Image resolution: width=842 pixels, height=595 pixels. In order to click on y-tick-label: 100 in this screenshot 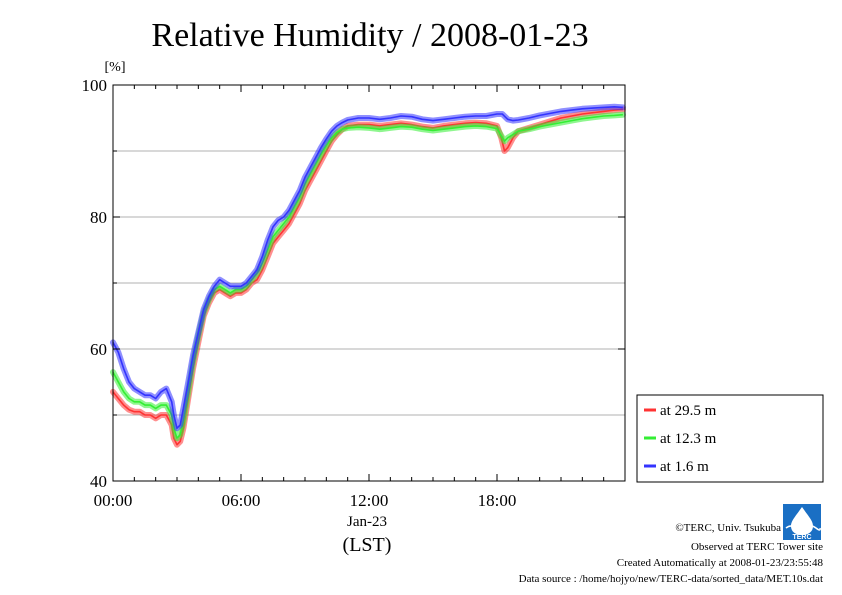, I will do `click(95, 85)`.